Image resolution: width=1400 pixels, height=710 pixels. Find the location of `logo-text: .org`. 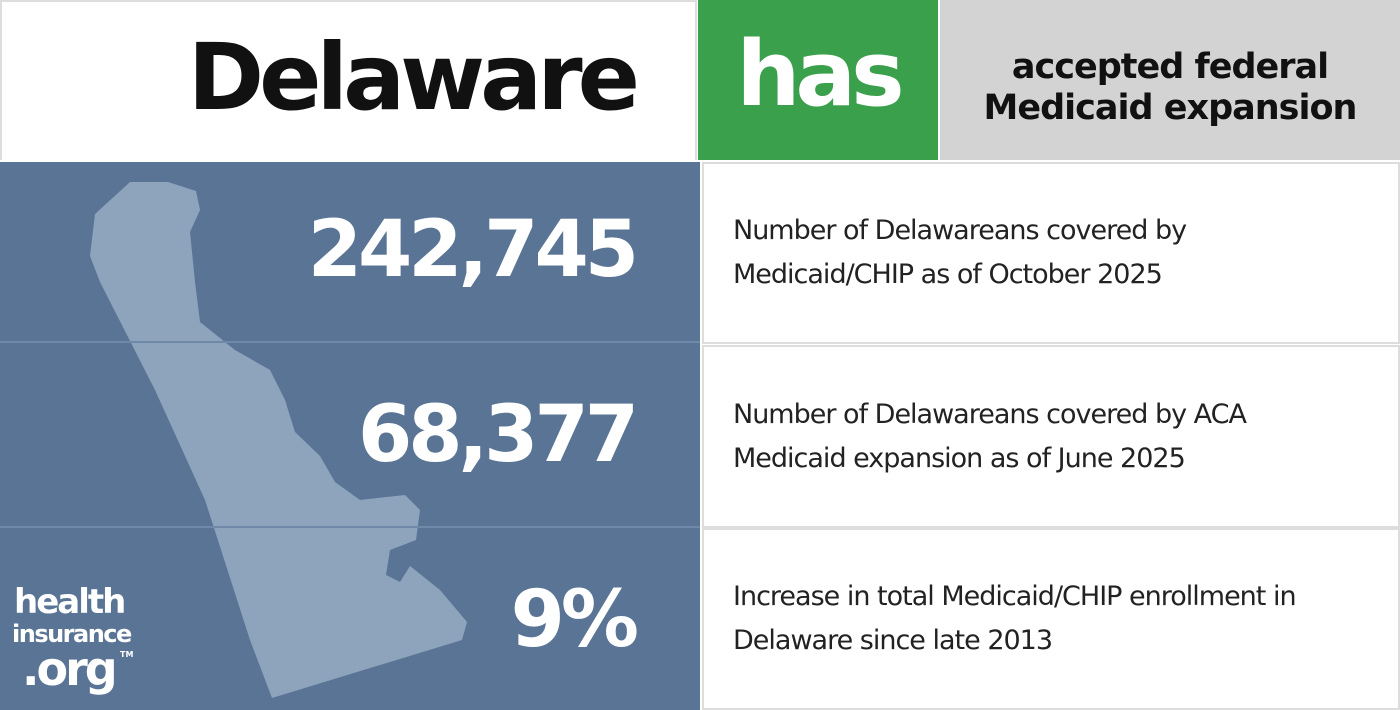

logo-text: .org is located at coordinates (70, 669).